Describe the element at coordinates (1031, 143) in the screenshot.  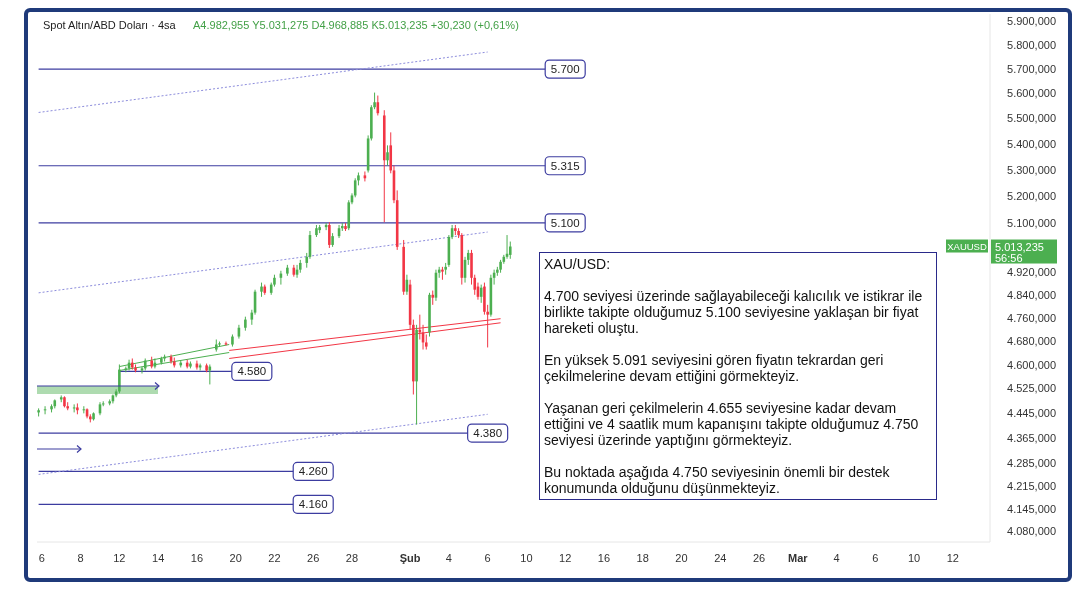
I see `y-tick-label: 5.400,000` at that location.